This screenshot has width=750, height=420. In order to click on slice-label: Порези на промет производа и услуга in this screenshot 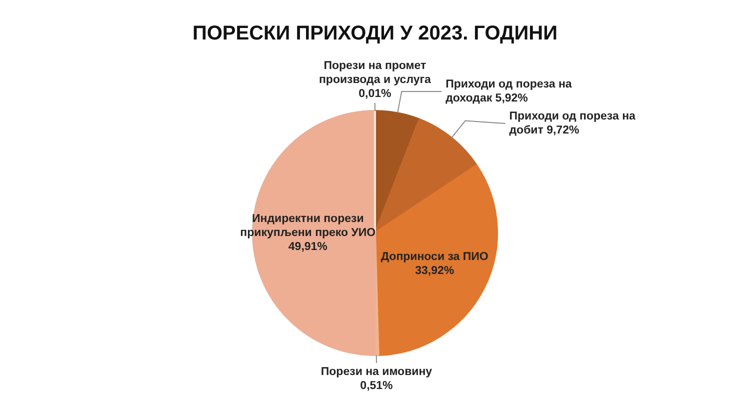, I will do `click(375, 73)`.